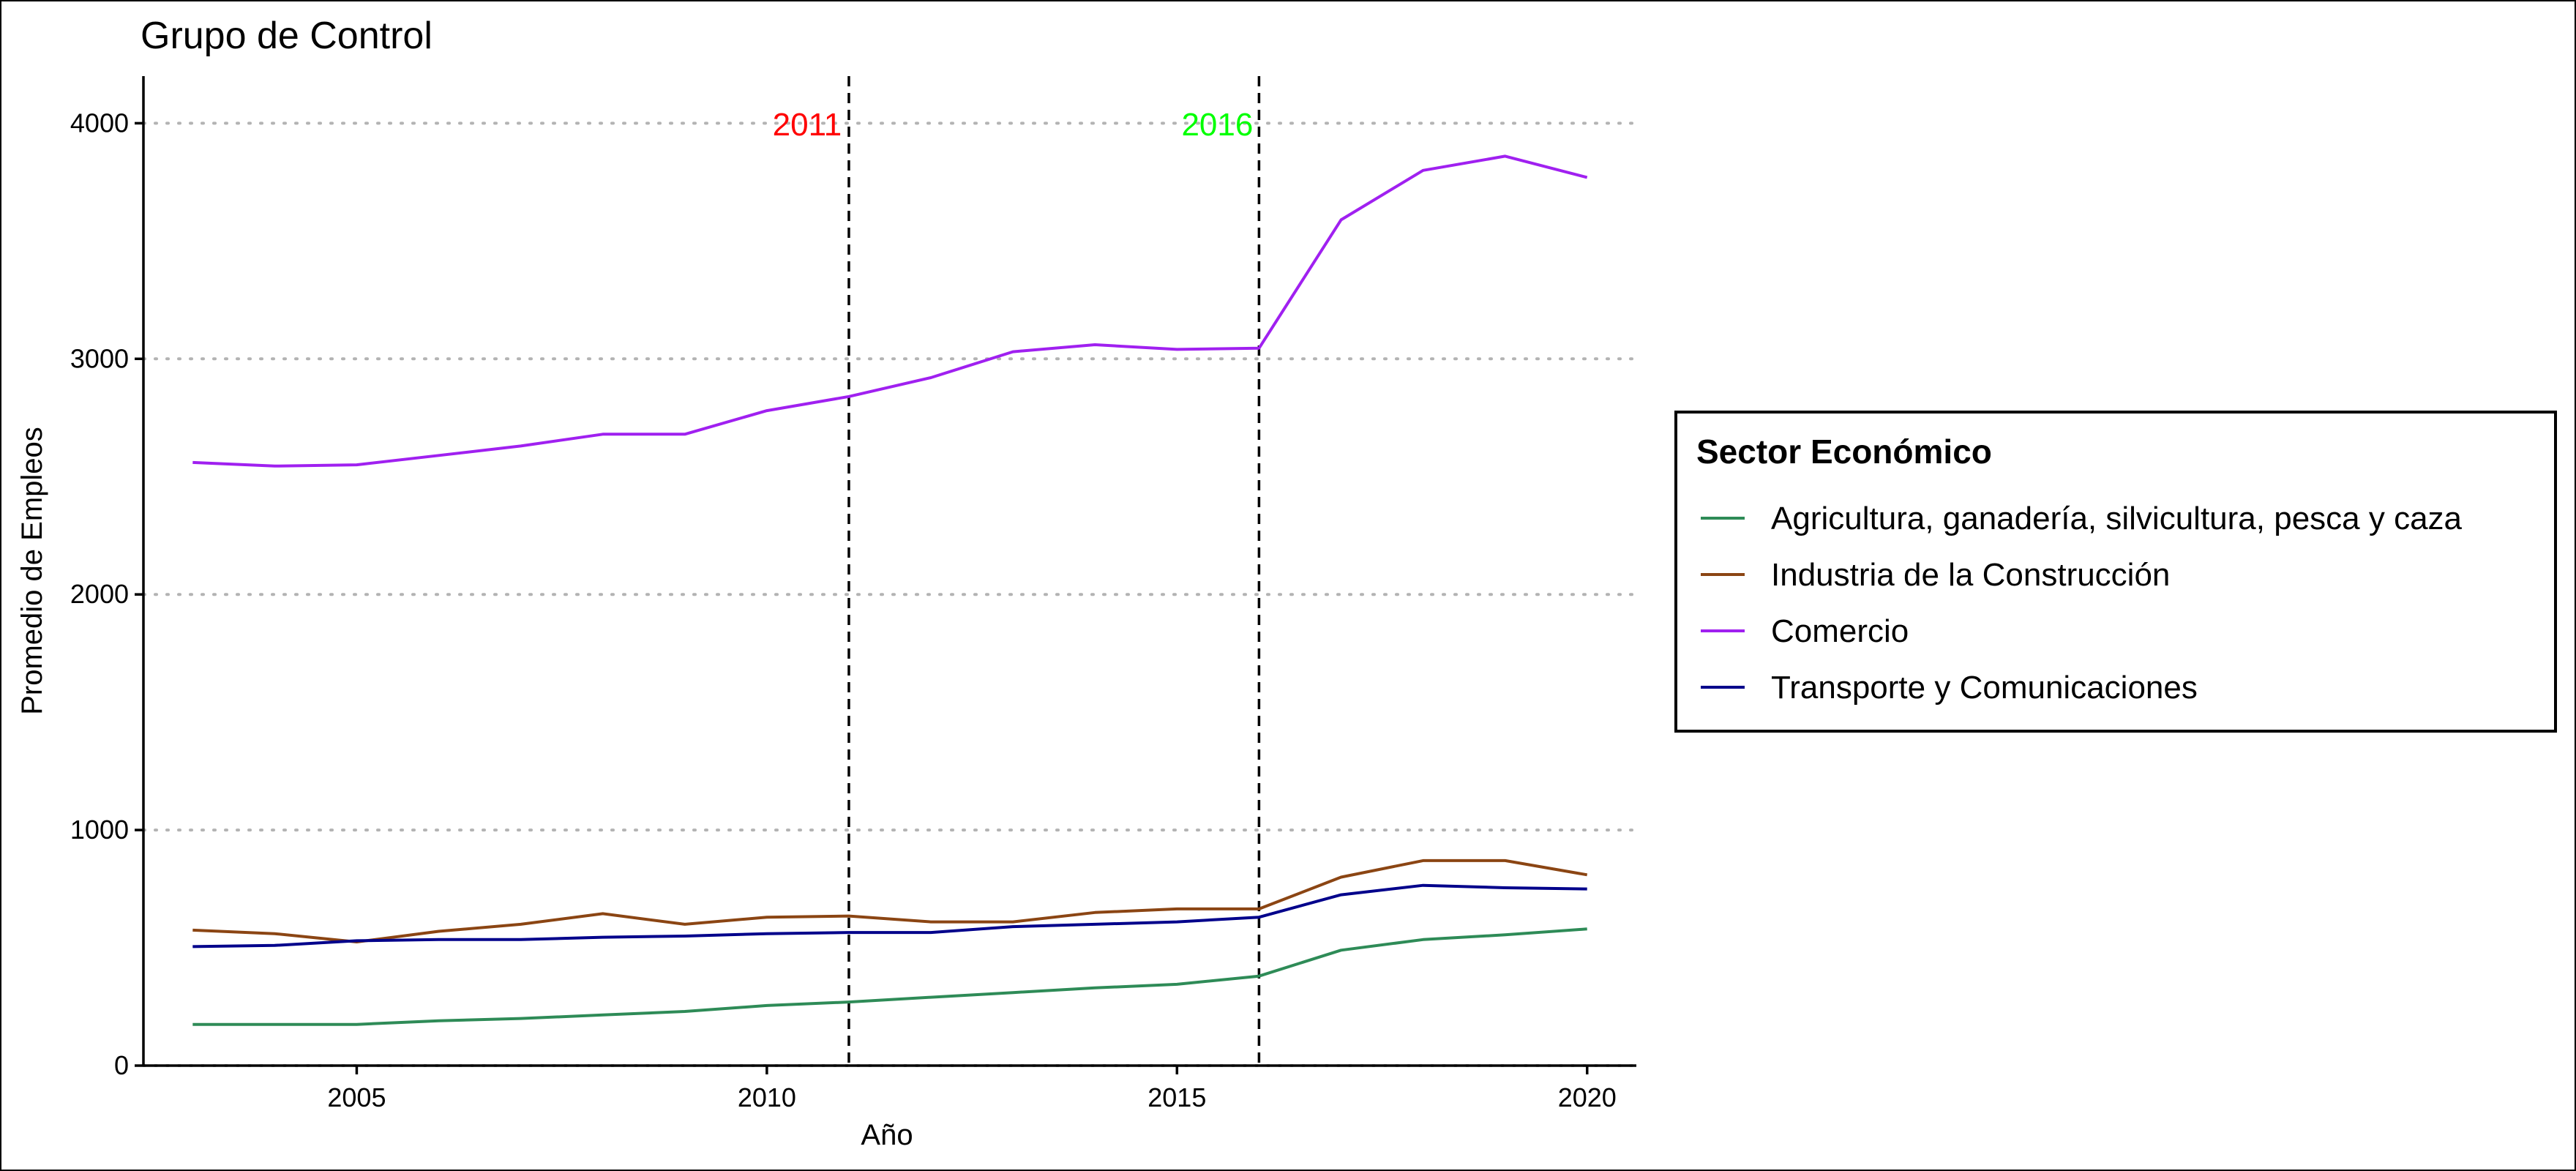 The image size is (2576, 1171). What do you see at coordinates (767, 1097) in the screenshot?
I see `x-tick-label-2010: 2010` at bounding box center [767, 1097].